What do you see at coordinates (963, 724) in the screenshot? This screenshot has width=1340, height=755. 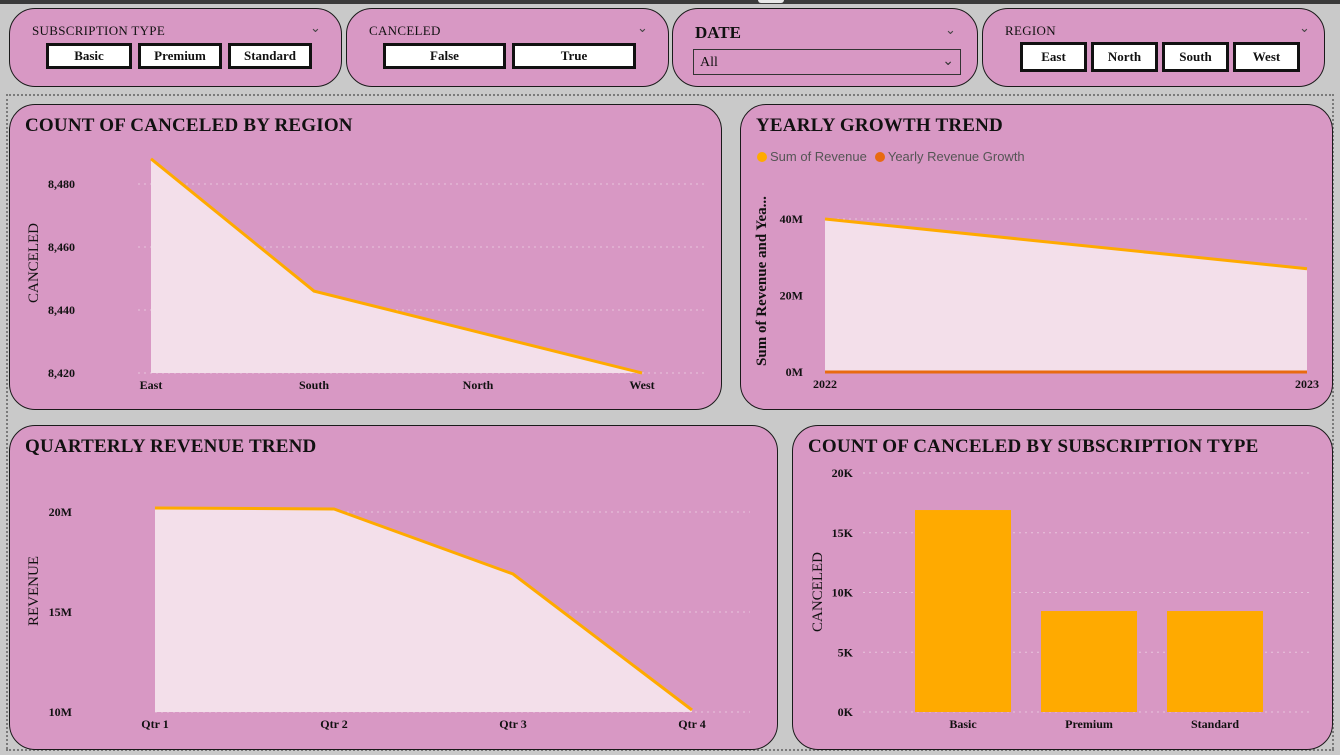 I see `x-tick-label: Basic` at bounding box center [963, 724].